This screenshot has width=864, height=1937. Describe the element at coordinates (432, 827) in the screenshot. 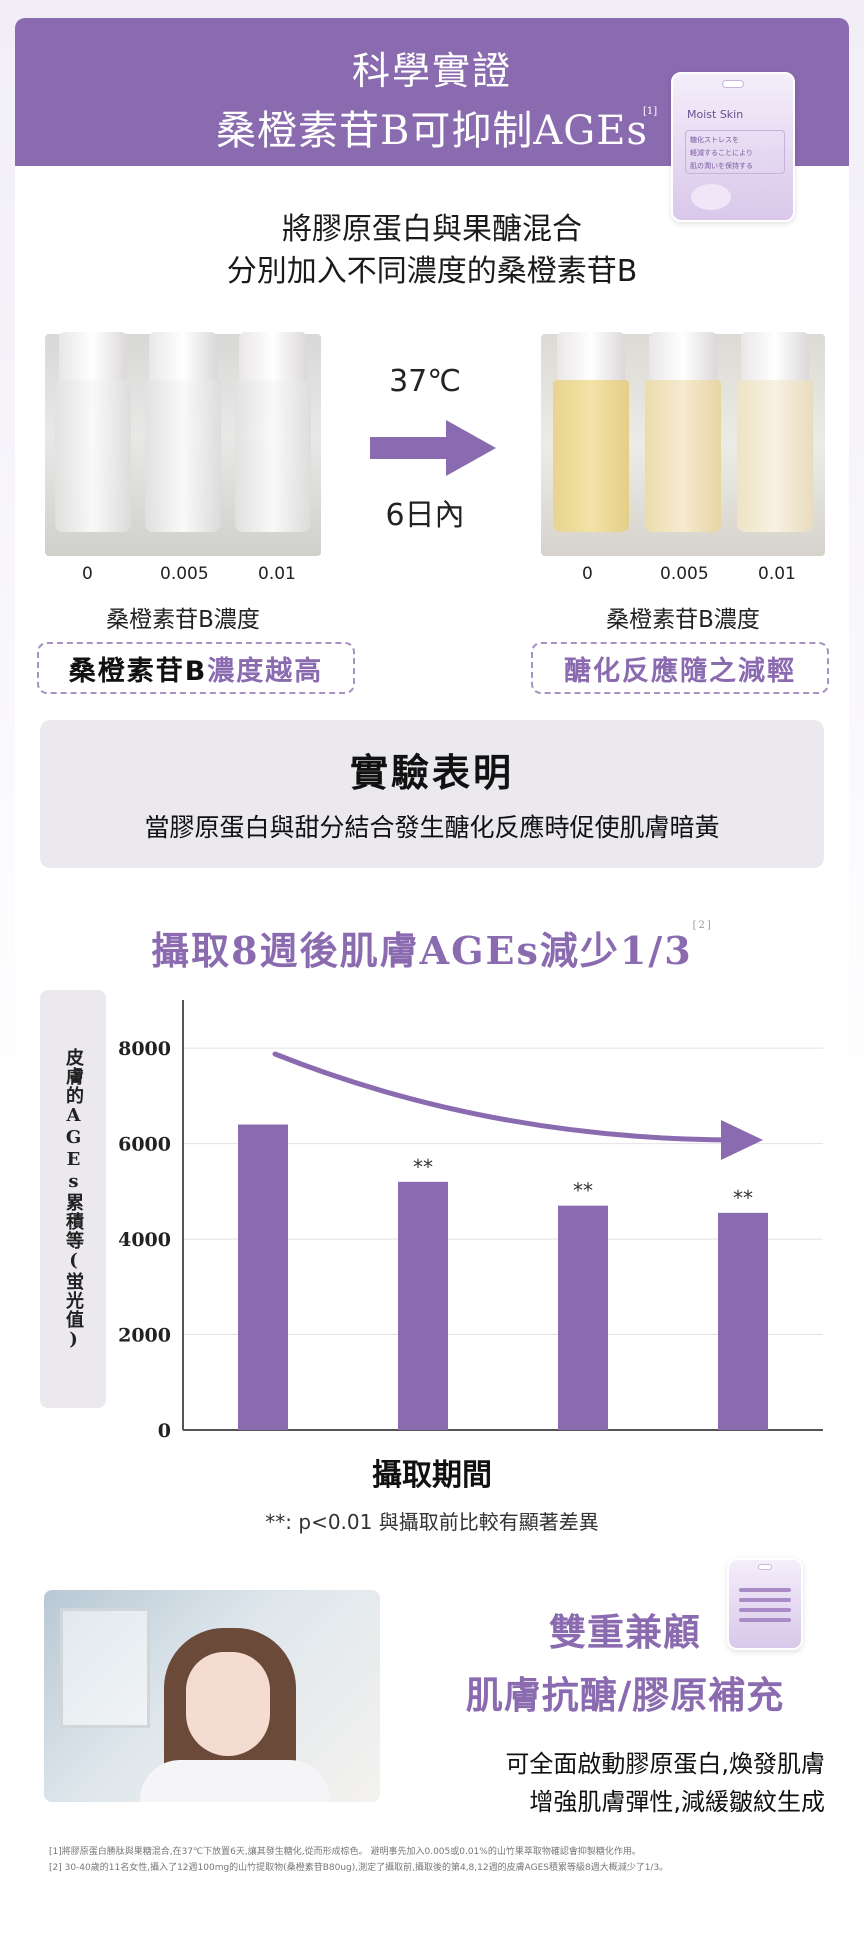

I see `result-body: 當膠原蛋白與甜分結合發生醣化反應時促使肌膚暗黃` at that location.